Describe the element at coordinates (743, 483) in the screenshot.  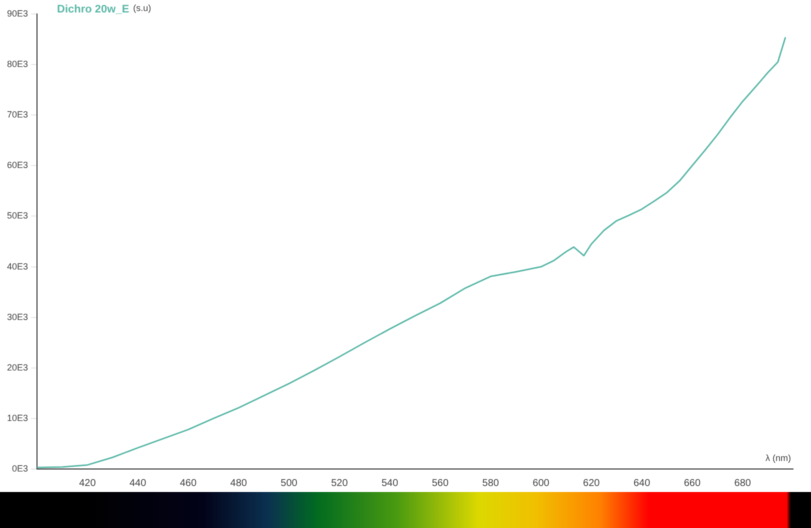
I see `x-tick-label: 680` at that location.